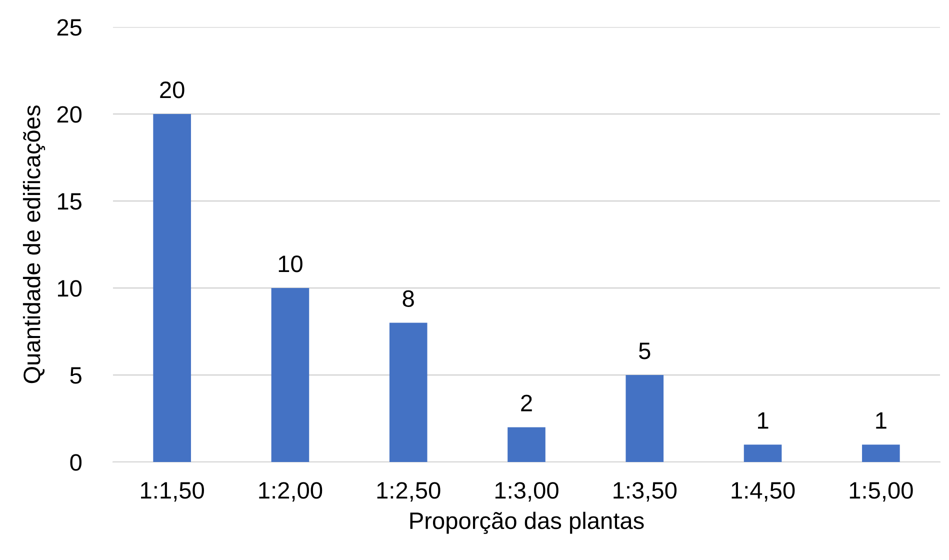 Image resolution: width=949 pixels, height=560 pixels. What do you see at coordinates (69, 114) in the screenshot?
I see `y-tick-label: 20` at bounding box center [69, 114].